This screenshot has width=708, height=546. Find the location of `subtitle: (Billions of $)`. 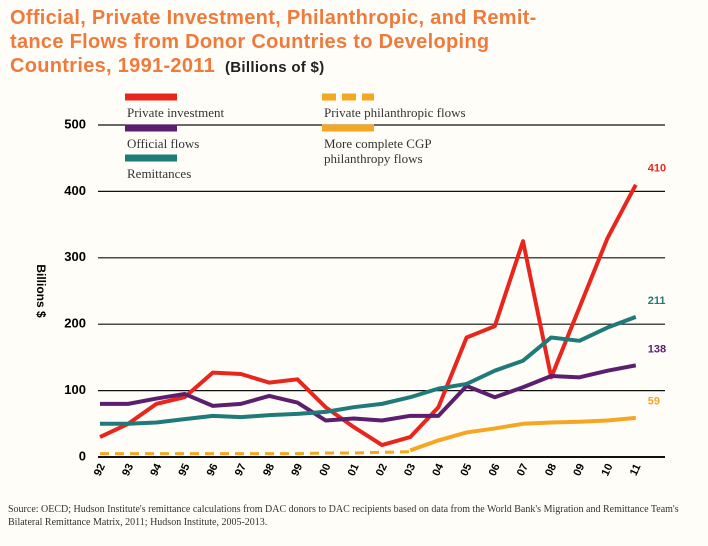

subtitle: (Billions of $) is located at coordinates (275, 67).